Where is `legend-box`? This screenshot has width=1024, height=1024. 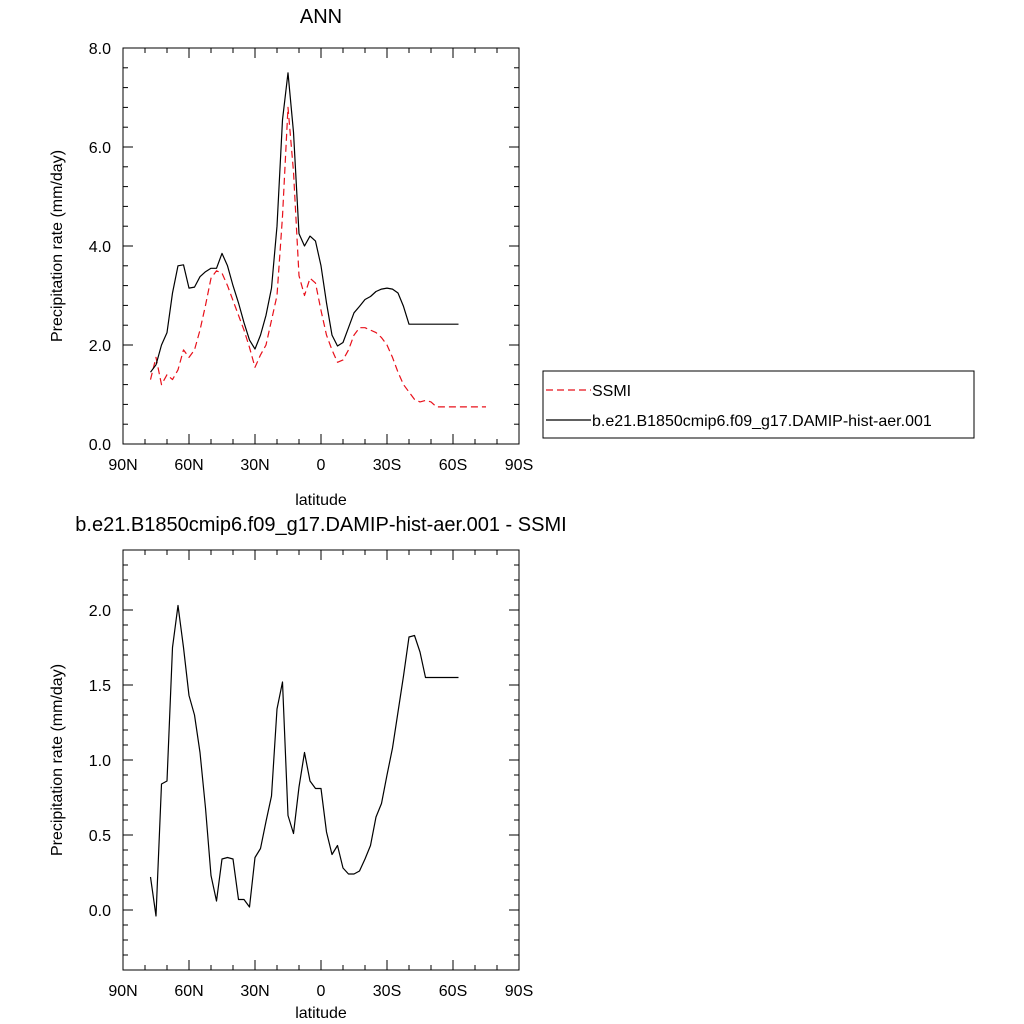
legend-box is located at coordinates (758, 404).